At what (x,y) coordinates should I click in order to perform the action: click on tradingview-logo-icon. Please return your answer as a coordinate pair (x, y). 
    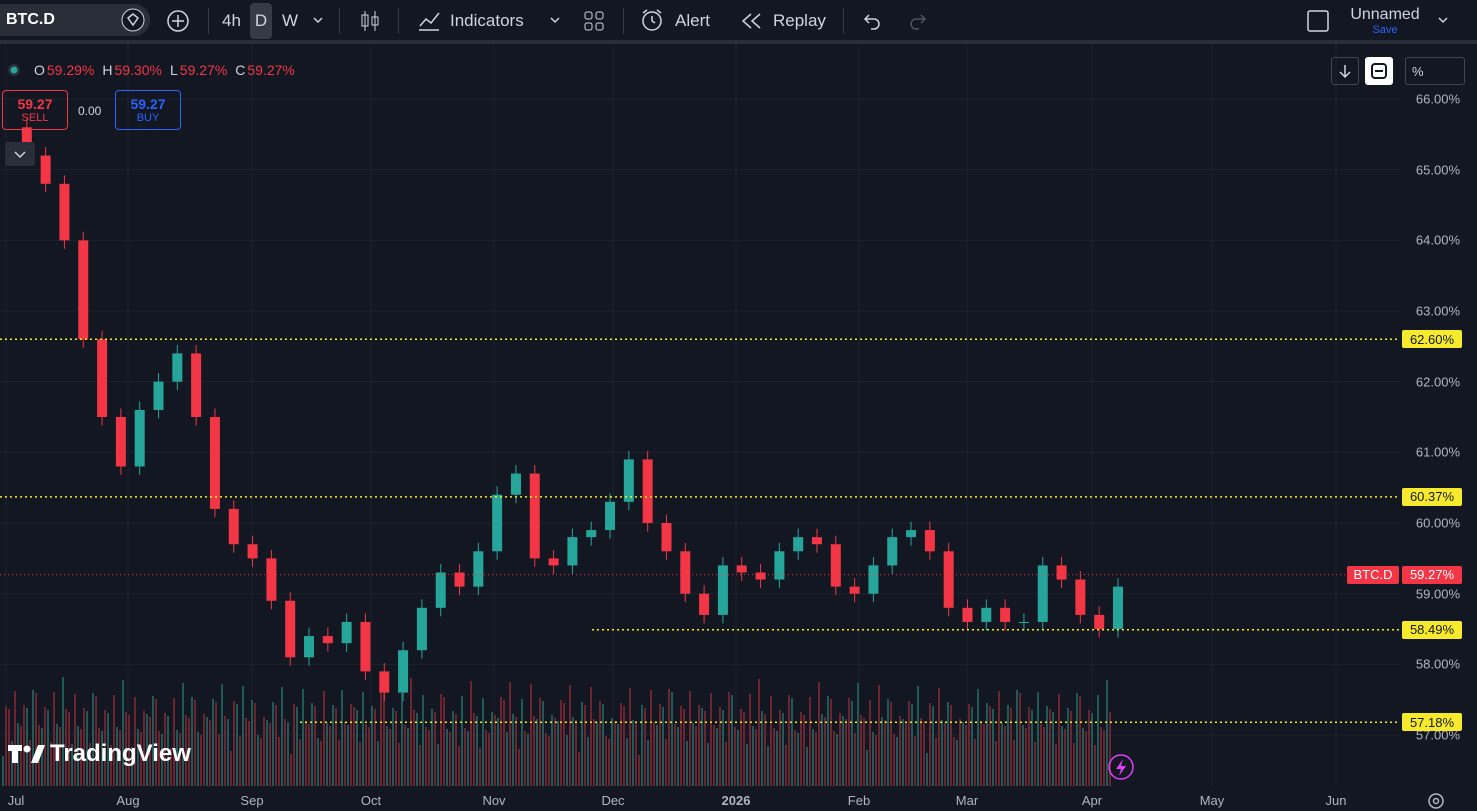
    Looking at the image, I should click on (26, 754).